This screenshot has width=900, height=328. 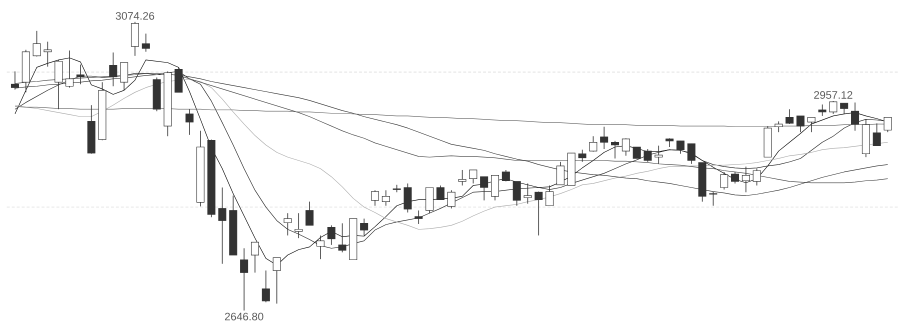 What do you see at coordinates (135, 16) in the screenshot?
I see `annotation: 3074.26` at bounding box center [135, 16].